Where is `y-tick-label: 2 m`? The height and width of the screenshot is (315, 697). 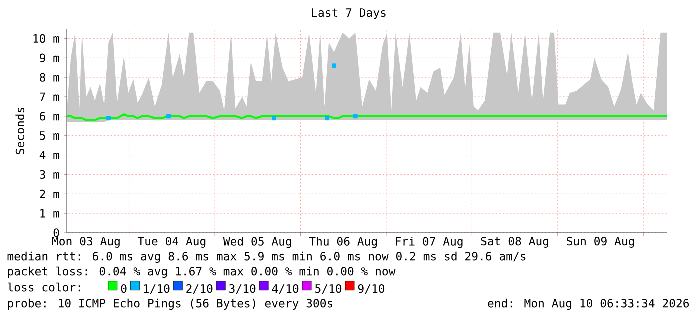
y-tick-label: 2 m is located at coordinates (50, 194).